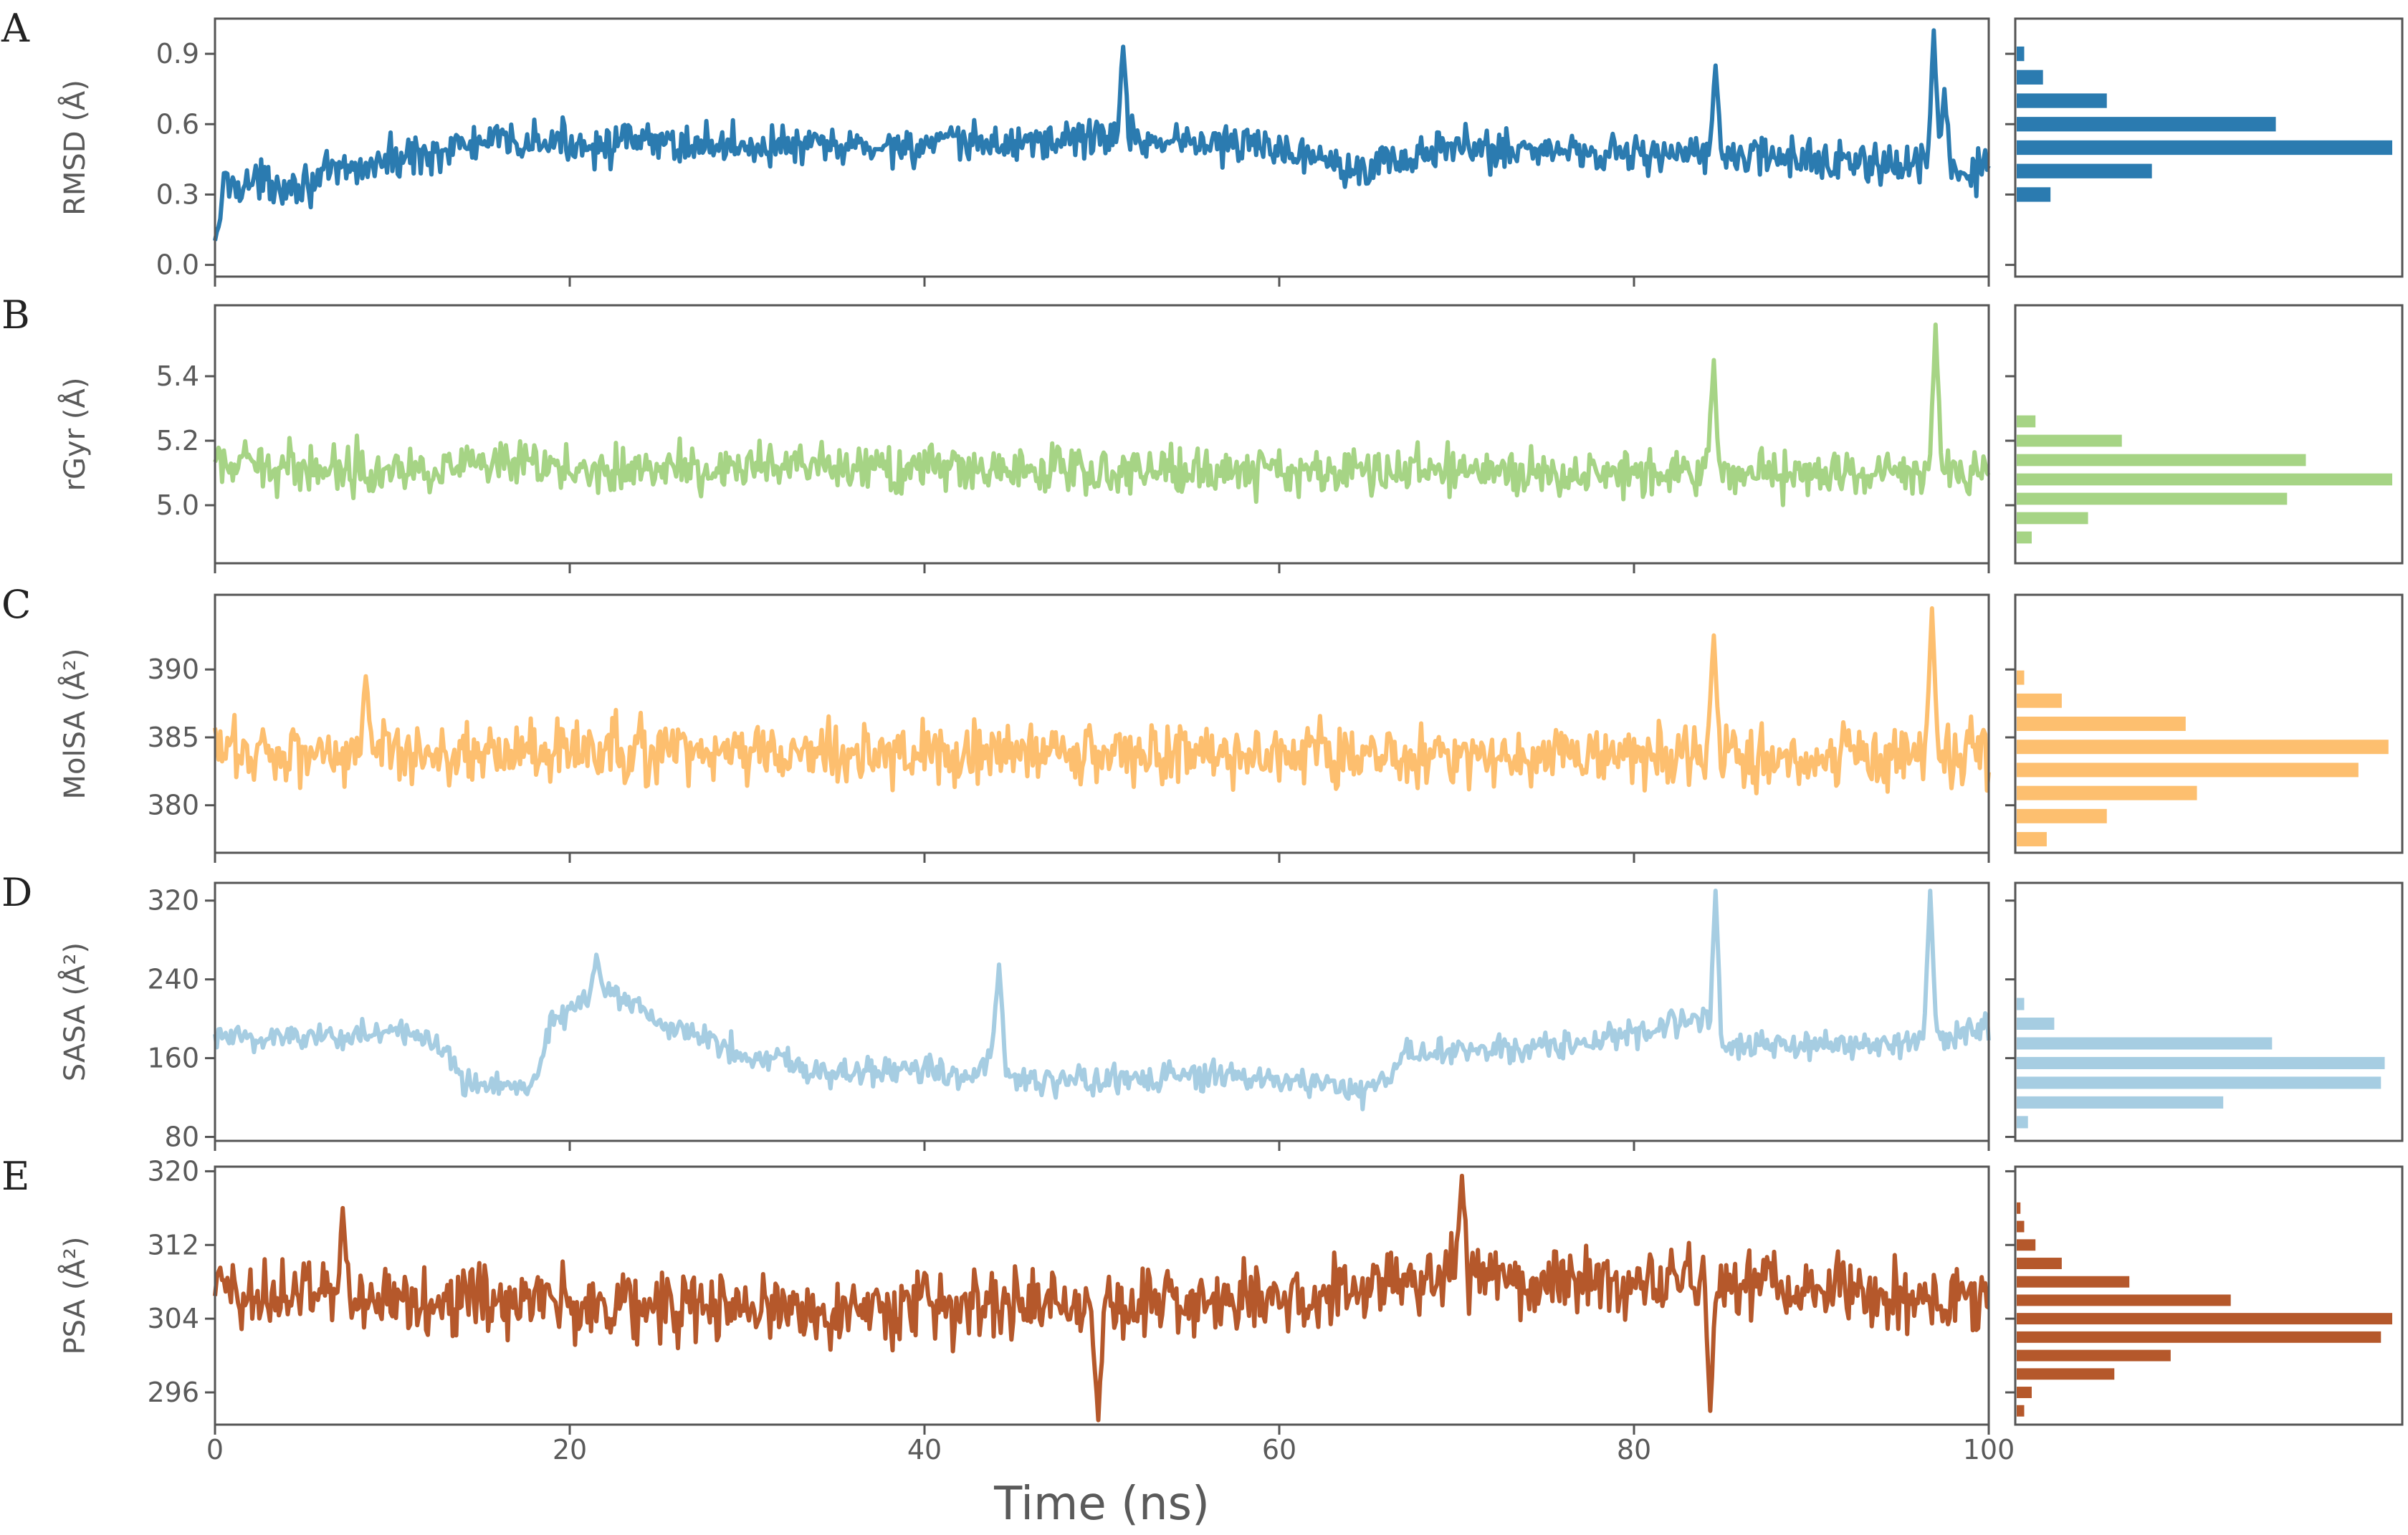 This screenshot has width=2408, height=1535. Describe the element at coordinates (15, 1176) in the screenshot. I see `panel-letter: E` at that location.